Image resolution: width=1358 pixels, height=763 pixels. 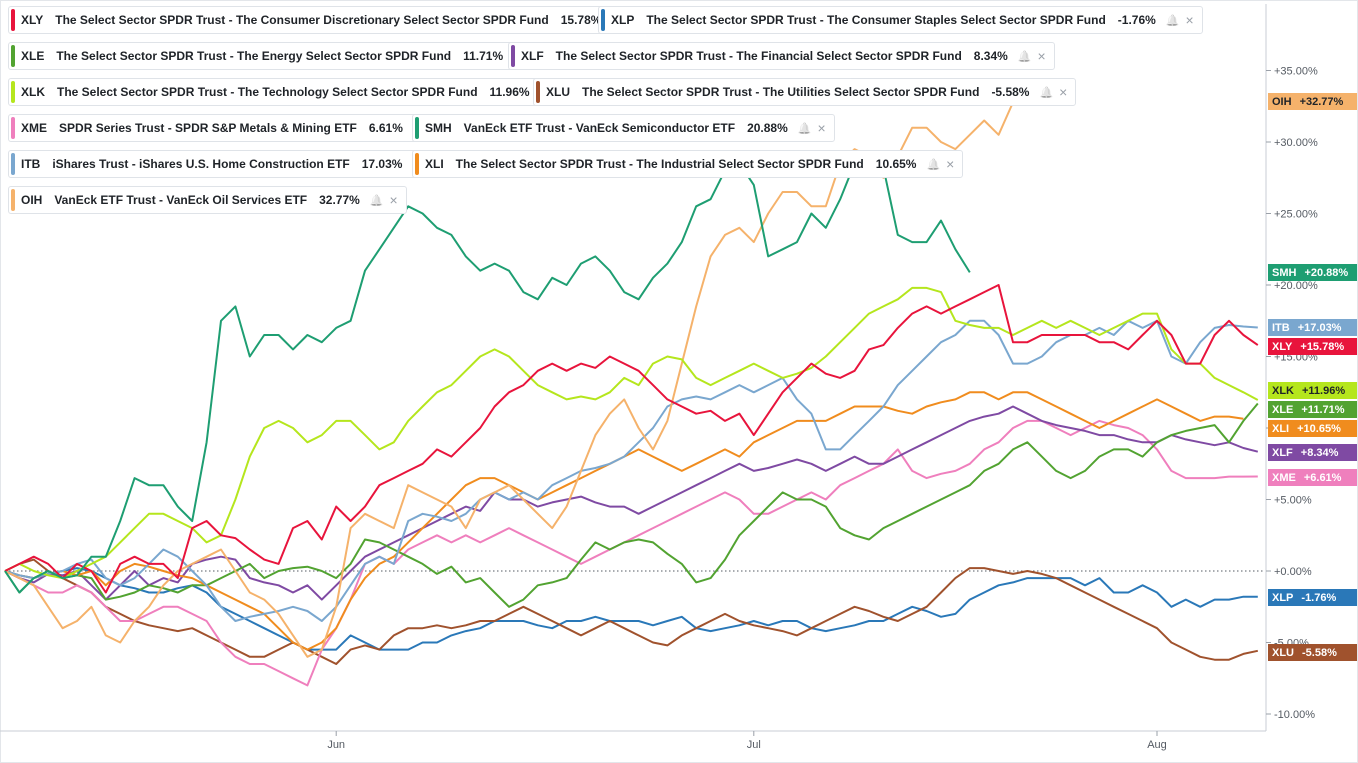 I want to click on last-value-tag-xlp: XLP -1.76%, so click(x=1312, y=597).